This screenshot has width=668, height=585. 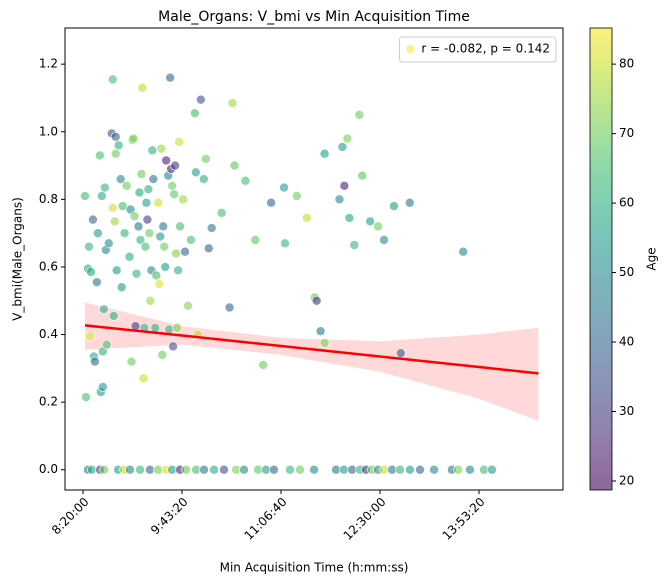 I want to click on x-tick-label: 8:20:00, so click(x=70, y=516).